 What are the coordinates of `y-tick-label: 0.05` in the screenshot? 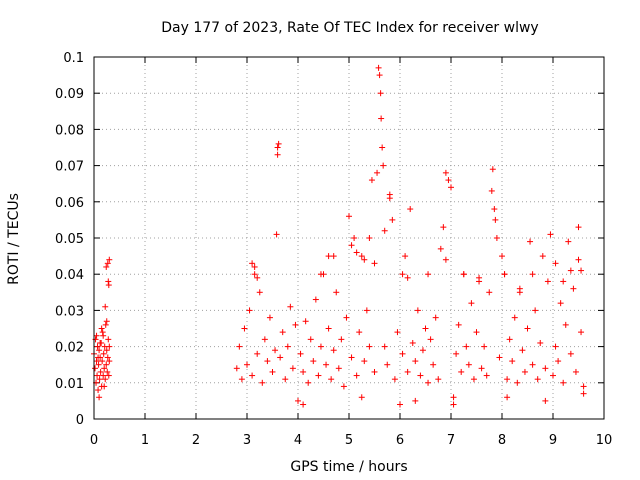 It's located at (69, 239).